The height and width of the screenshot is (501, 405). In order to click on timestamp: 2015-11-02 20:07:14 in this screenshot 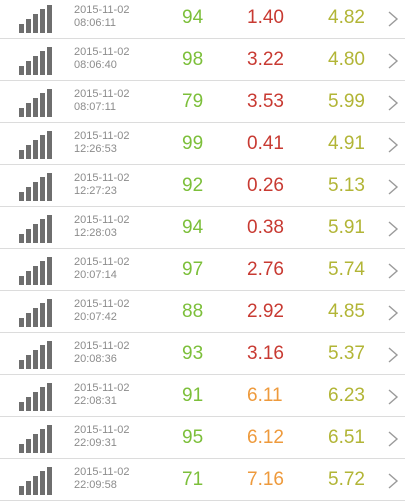, I will do `click(101, 269)`.